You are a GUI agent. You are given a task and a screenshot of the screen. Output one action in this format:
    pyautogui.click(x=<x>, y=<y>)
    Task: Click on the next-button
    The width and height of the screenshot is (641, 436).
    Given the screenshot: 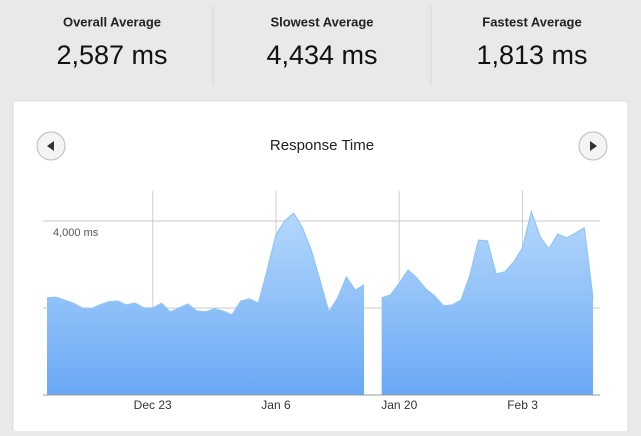 What is the action you would take?
    pyautogui.click(x=593, y=146)
    